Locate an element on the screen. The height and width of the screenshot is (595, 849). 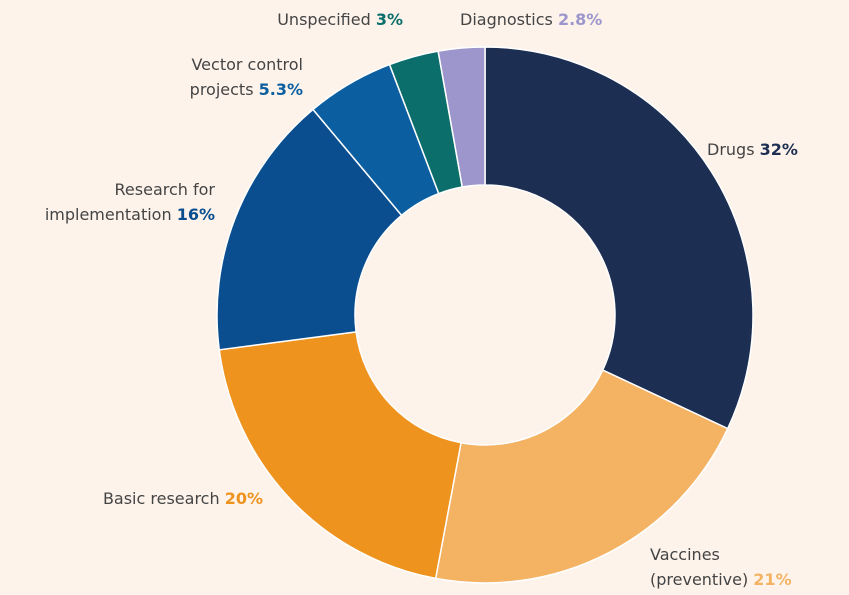
category-name: Research for implementation is located at coordinates (129, 202).